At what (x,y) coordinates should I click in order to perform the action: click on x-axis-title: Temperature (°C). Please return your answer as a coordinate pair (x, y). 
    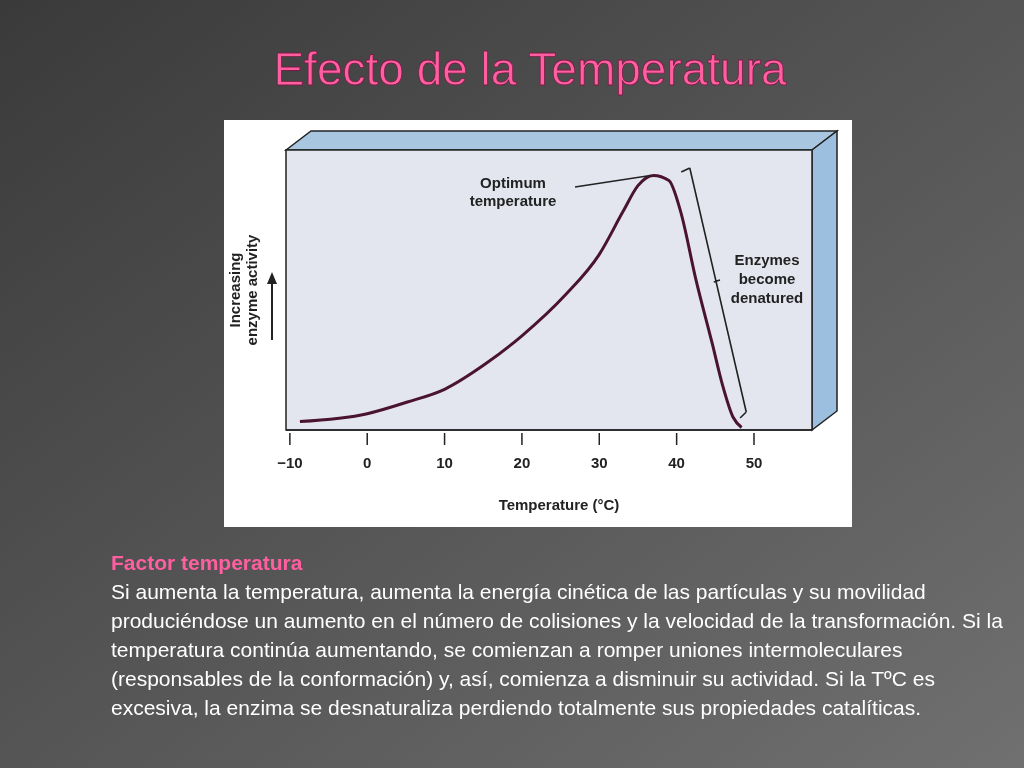
    Looking at the image, I should click on (559, 504).